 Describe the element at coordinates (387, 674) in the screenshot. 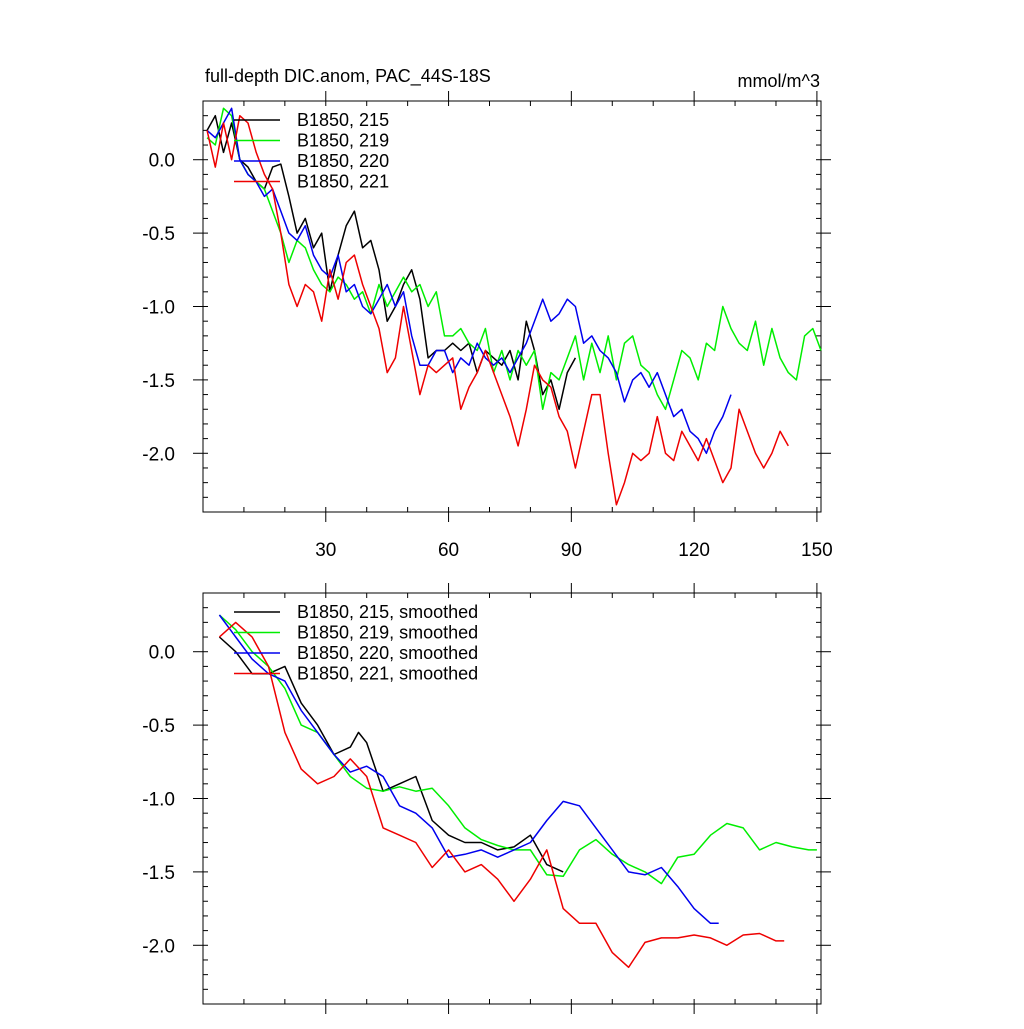

I see `legend-label: B1850, 221, smoothed` at that location.